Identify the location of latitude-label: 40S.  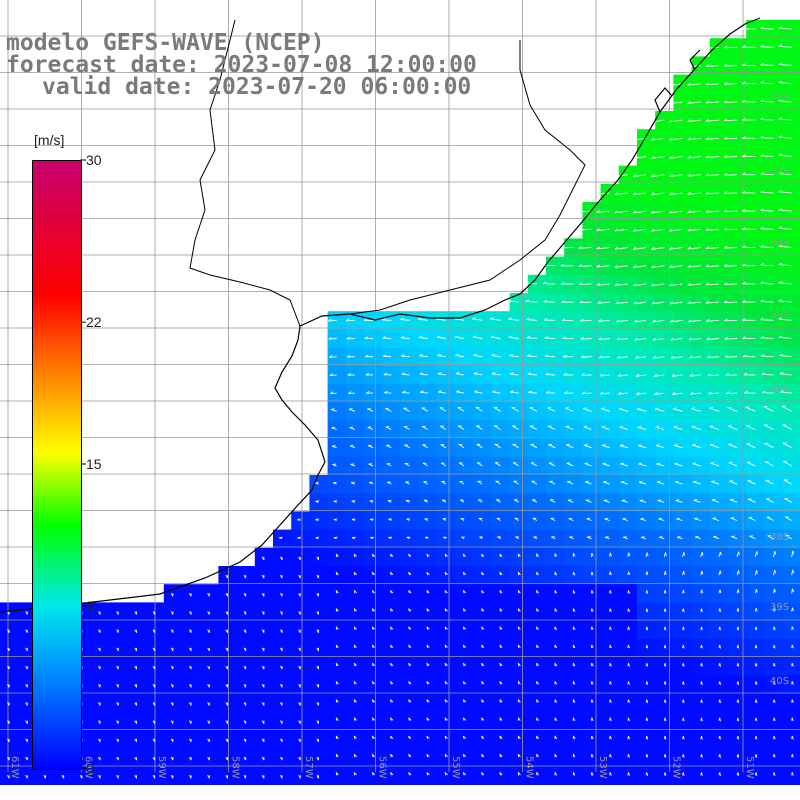
(779, 681).